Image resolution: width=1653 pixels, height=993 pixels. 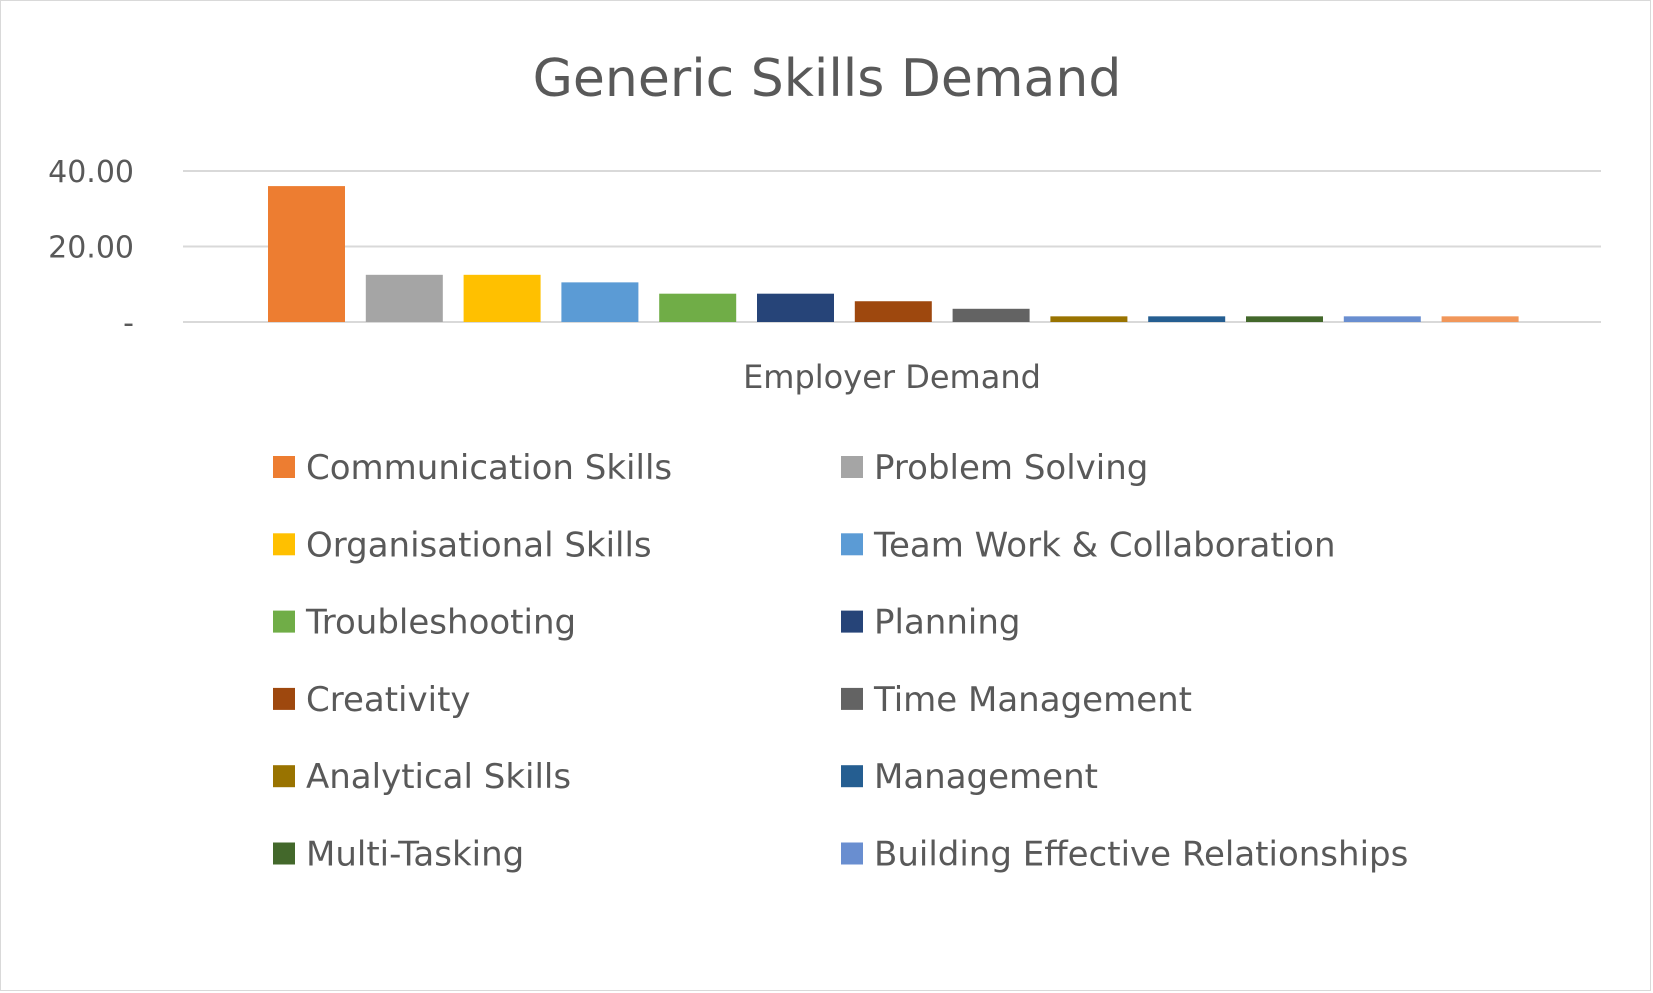 What do you see at coordinates (892, 377) in the screenshot?
I see `x-axis-label: Employer Demand` at bounding box center [892, 377].